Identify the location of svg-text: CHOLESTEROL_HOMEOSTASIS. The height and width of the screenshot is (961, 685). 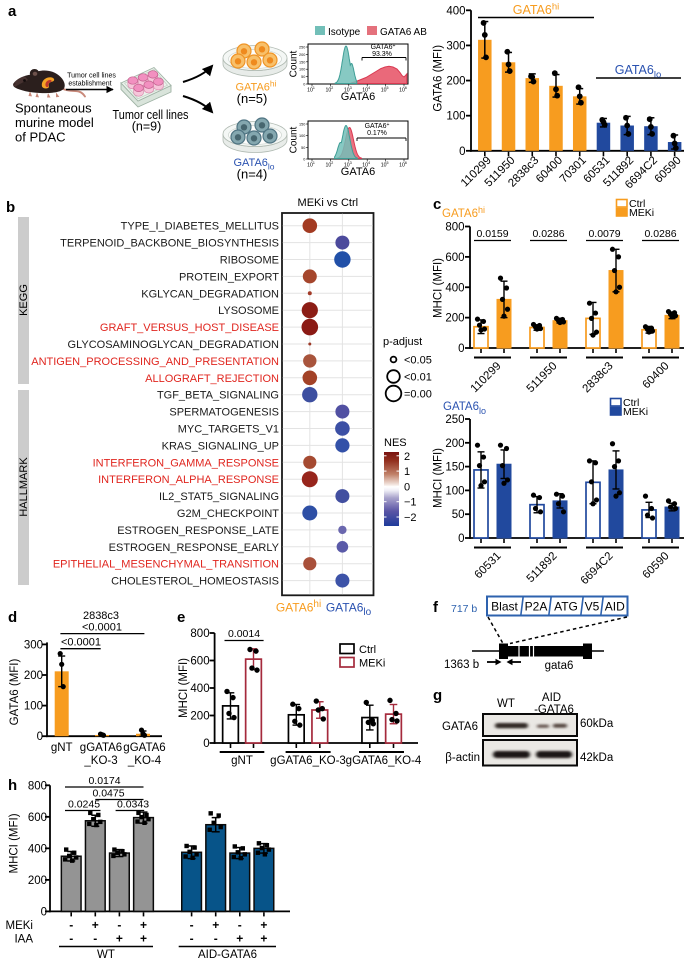
(195, 582).